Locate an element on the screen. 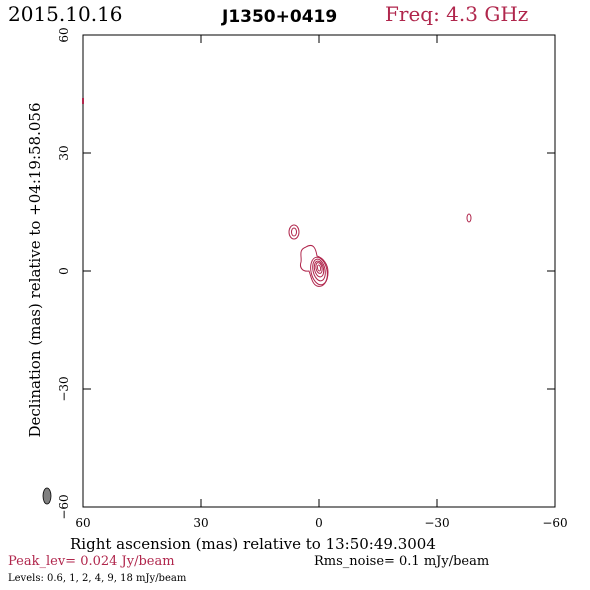 This screenshot has height=590, width=590. source-name: J1350+0419 is located at coordinates (280, 17).